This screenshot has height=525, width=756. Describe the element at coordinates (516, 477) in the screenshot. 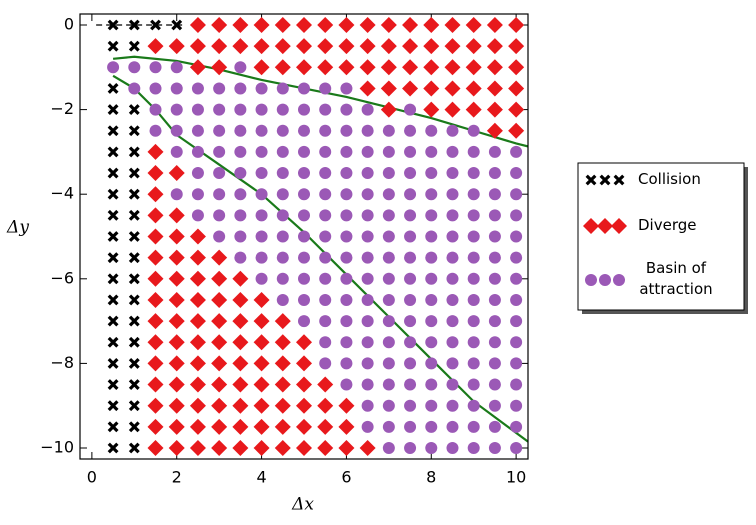

I see `x-tick-label: 10` at that location.